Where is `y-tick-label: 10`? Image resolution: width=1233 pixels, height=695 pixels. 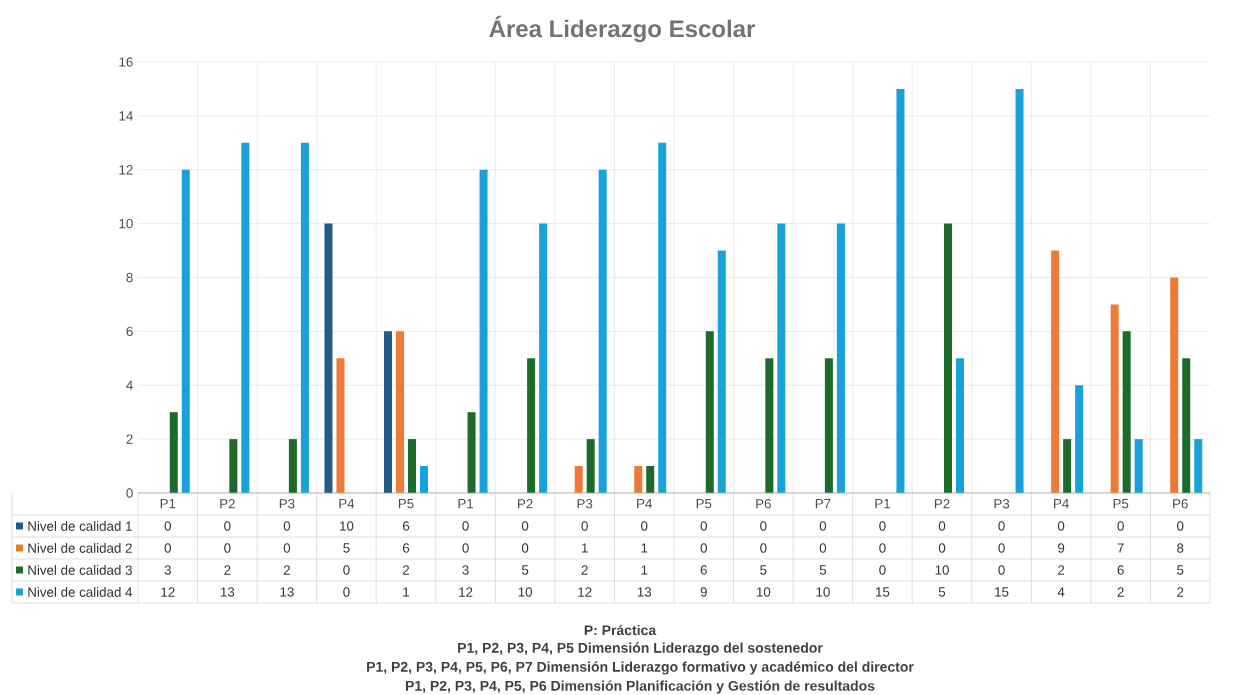
y-tick-label: 10 is located at coordinates (126, 223).